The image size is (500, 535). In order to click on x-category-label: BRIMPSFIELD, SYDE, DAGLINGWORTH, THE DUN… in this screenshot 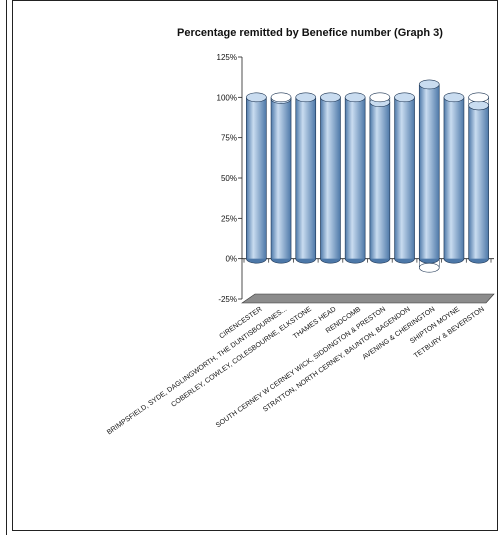, I will do `click(197, 371)`.